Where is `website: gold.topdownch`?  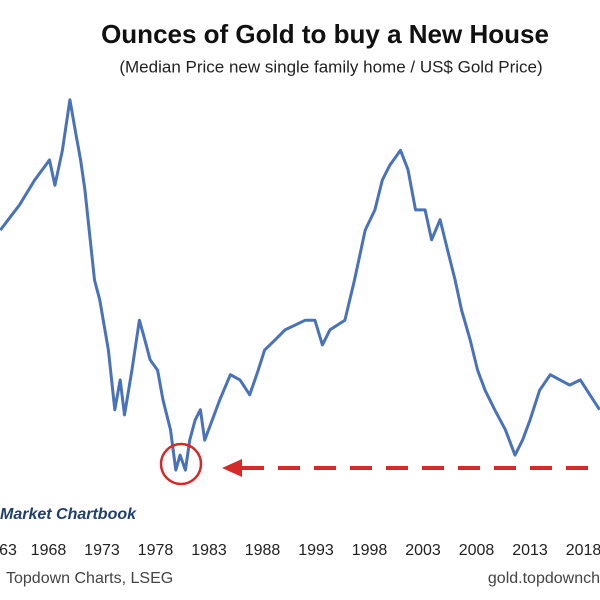 website: gold.topdownch is located at coordinates (544, 578).